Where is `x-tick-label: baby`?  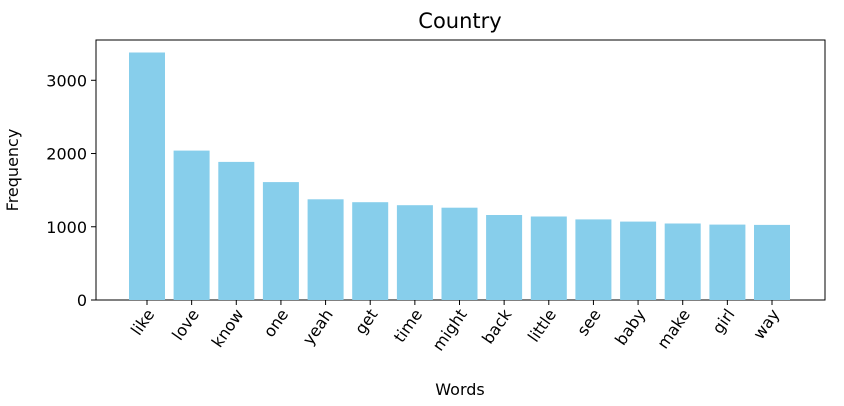 x-tick-label: baby is located at coordinates (630, 326).